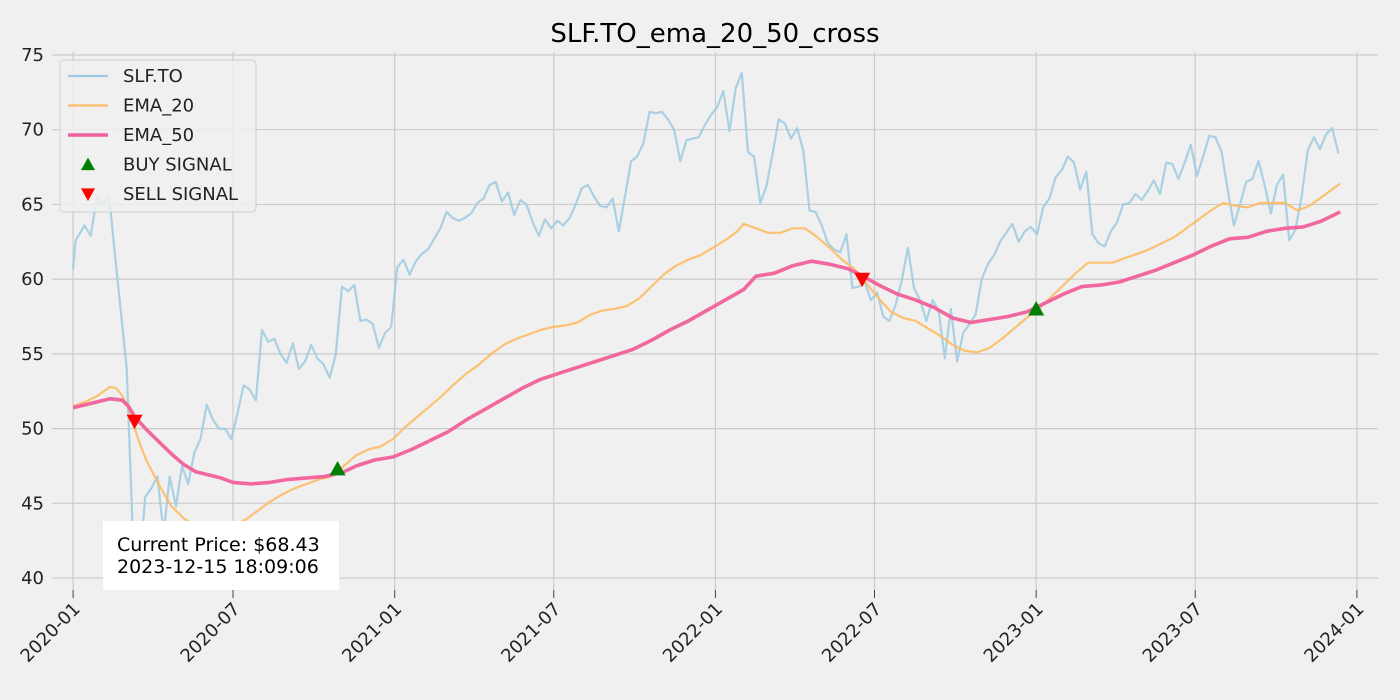 The width and height of the screenshot is (1400, 700). I want to click on legend-label: BUY SIGNAL, so click(177, 165).